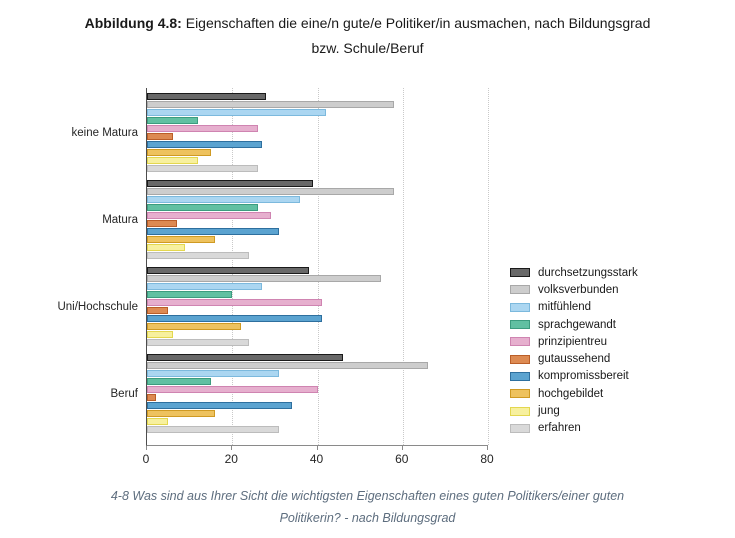 The width and height of the screenshot is (735, 538). I want to click on legend-item-erfahren: erfahren, so click(574, 428).